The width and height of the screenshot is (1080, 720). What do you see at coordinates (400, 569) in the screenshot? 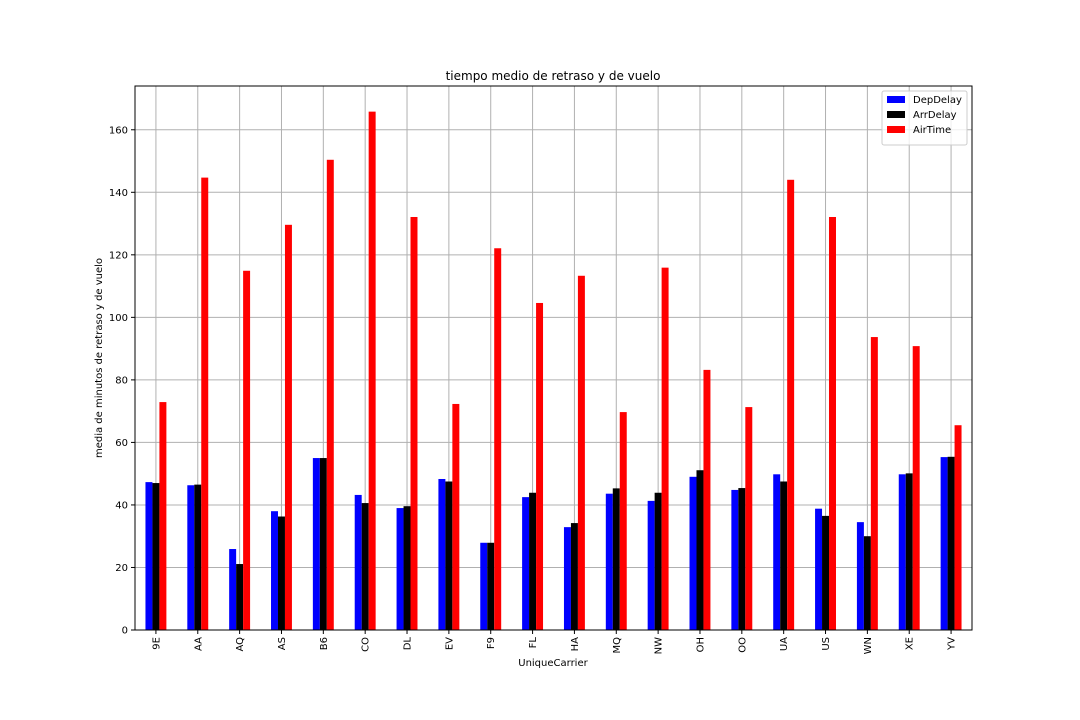
I see `bar-depdelay-dl` at bounding box center [400, 569].